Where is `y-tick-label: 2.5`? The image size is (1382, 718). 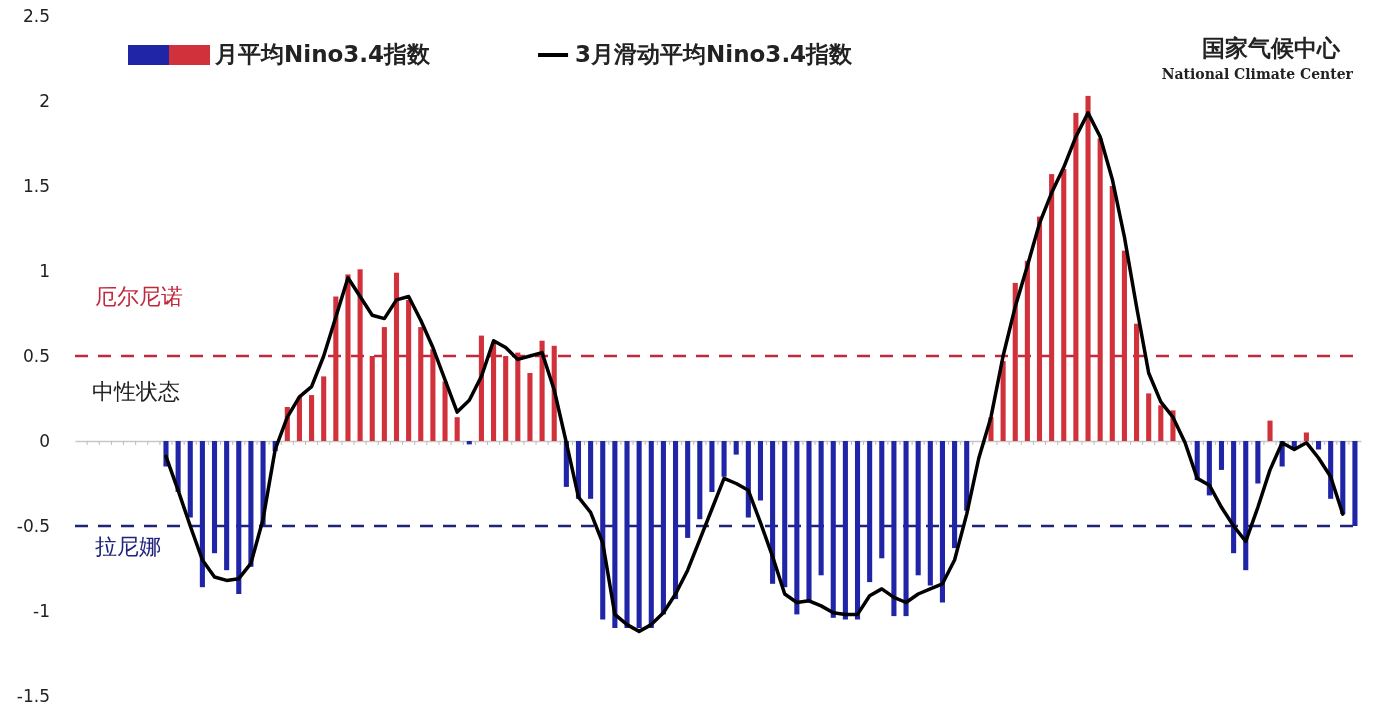 y-tick-label: 2.5 is located at coordinates (36, 15).